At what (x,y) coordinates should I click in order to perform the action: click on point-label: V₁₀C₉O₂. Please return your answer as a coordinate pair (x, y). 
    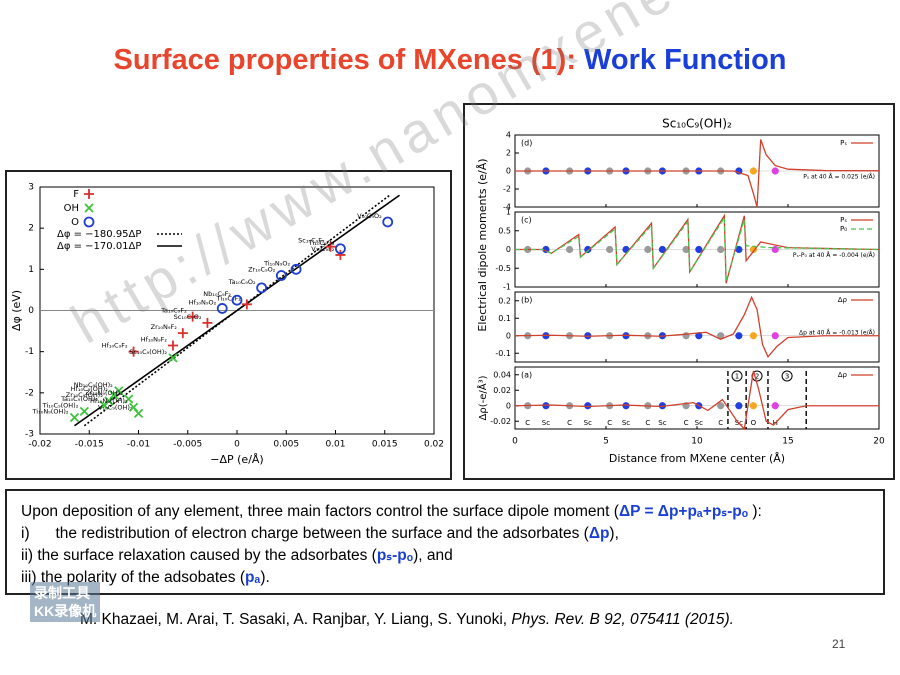
    Looking at the image, I should click on (369, 216).